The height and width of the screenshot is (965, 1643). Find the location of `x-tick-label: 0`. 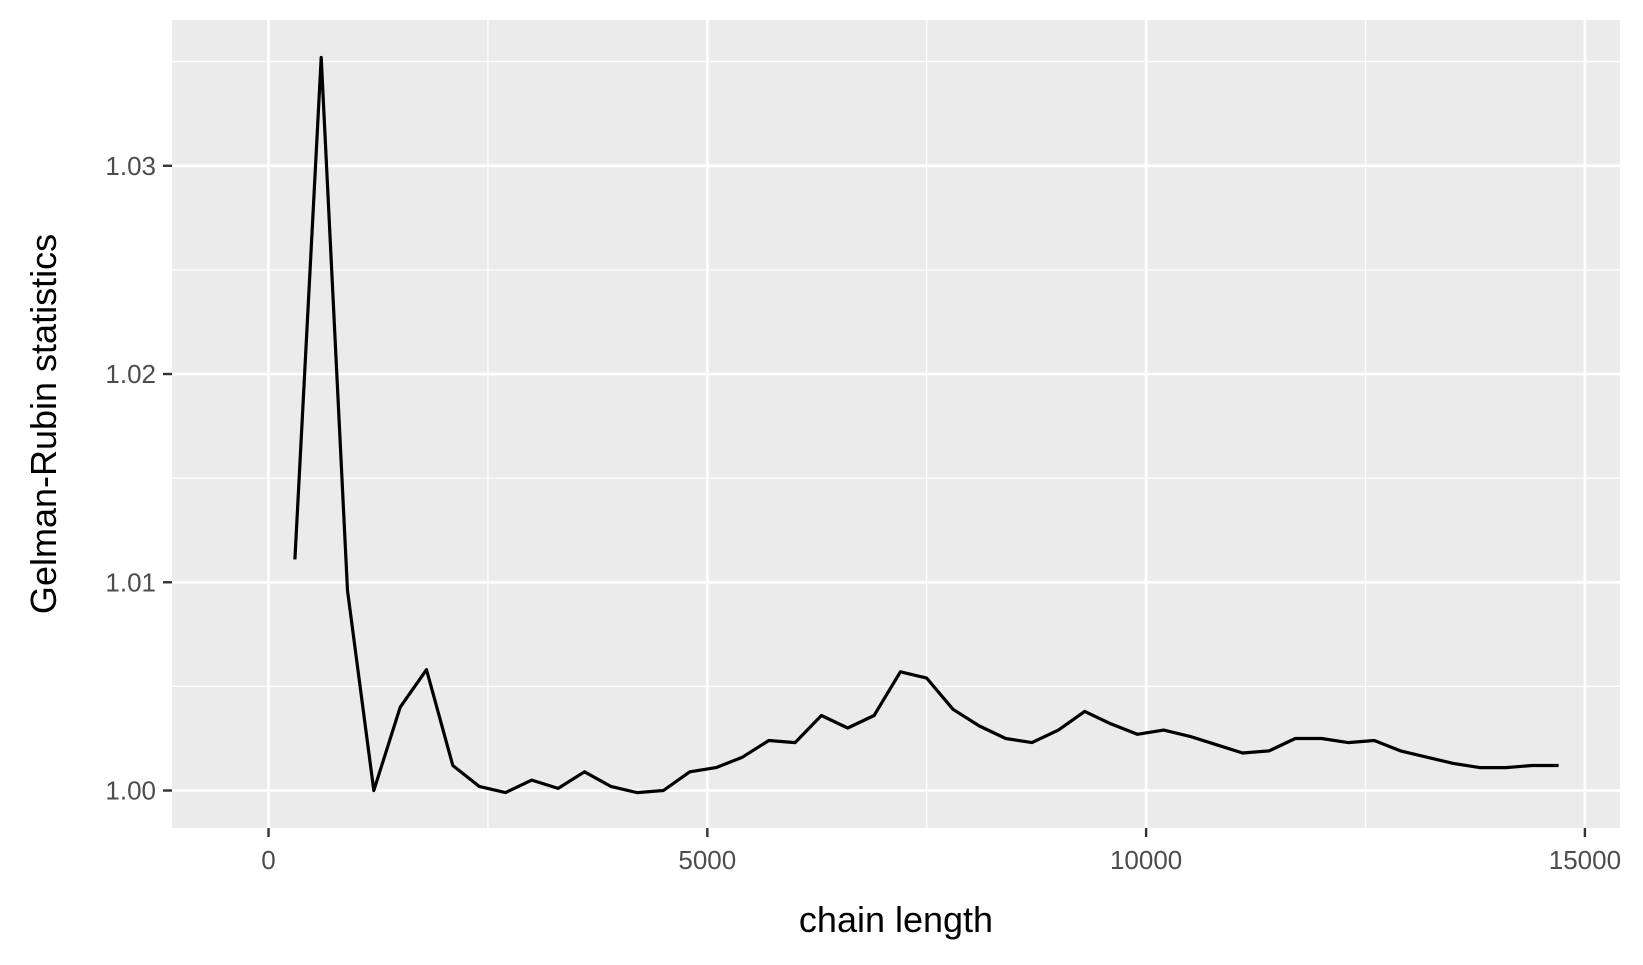

x-tick-label: 0 is located at coordinates (268, 860).